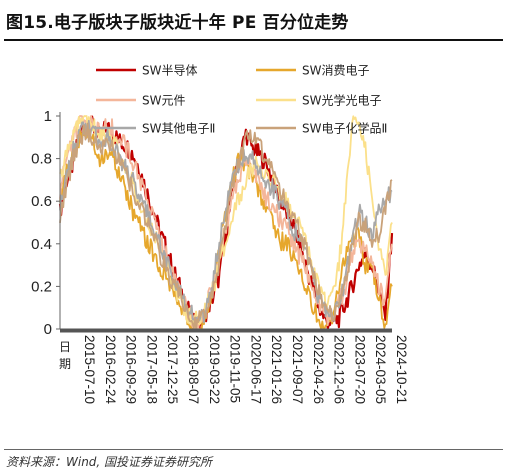 Image resolution: width=507 pixels, height=474 pixels. I want to click on x-tick-group: 2024-03-05, so click(380, 369).